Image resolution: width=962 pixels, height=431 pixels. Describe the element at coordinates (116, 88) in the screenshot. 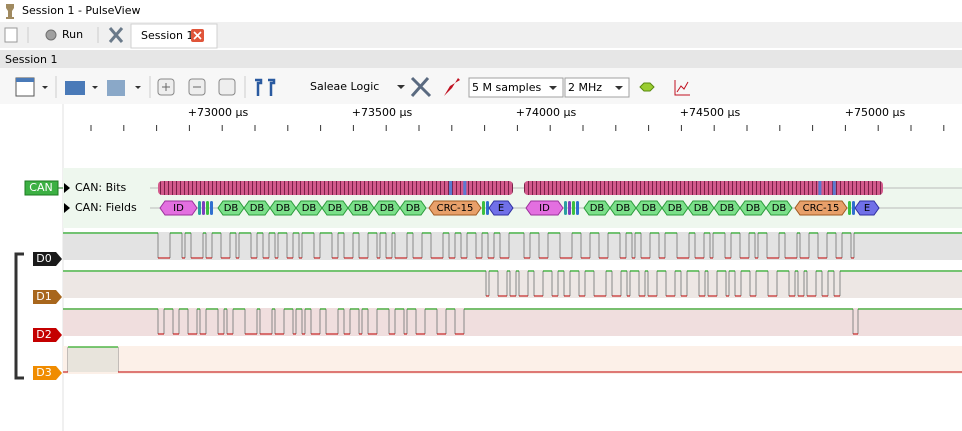

I see `export-button` at that location.